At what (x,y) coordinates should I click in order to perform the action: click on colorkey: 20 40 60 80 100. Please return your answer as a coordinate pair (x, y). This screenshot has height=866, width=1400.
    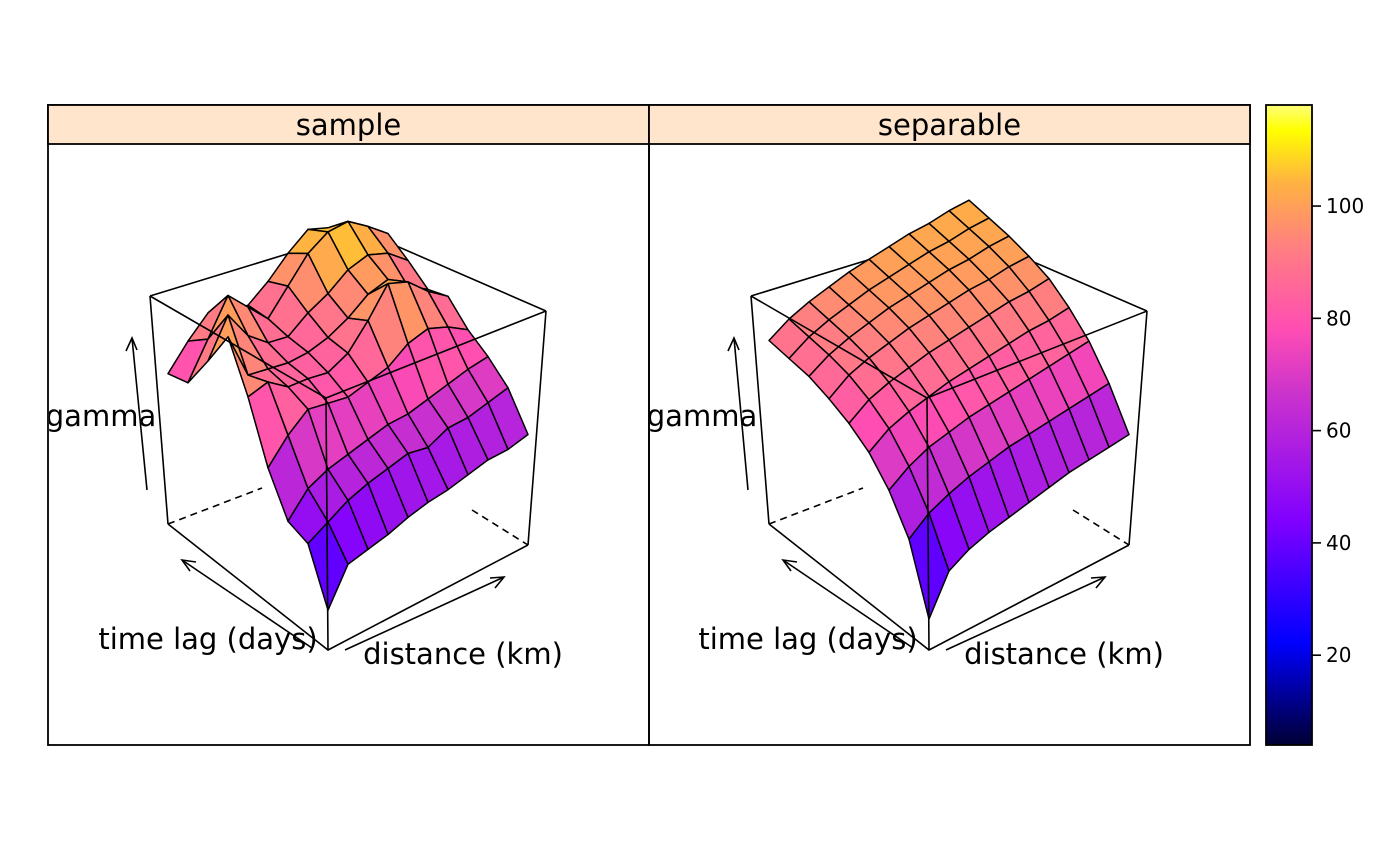
    Looking at the image, I should click on (1314, 425).